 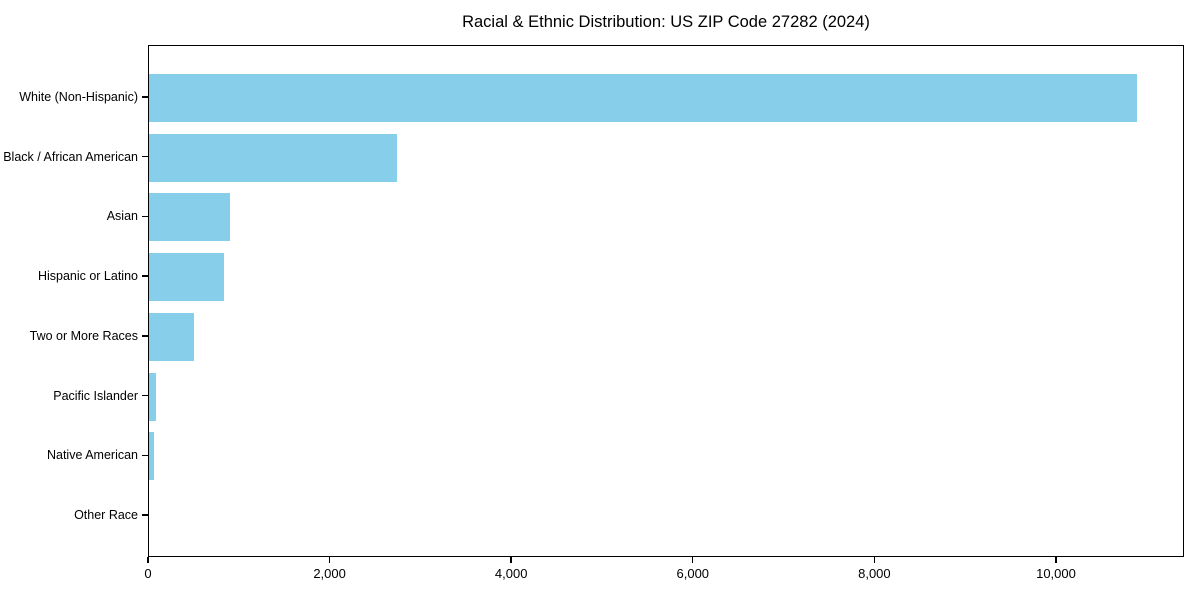 I want to click on y-tick-label-other-race: Other Race, so click(x=106, y=514).